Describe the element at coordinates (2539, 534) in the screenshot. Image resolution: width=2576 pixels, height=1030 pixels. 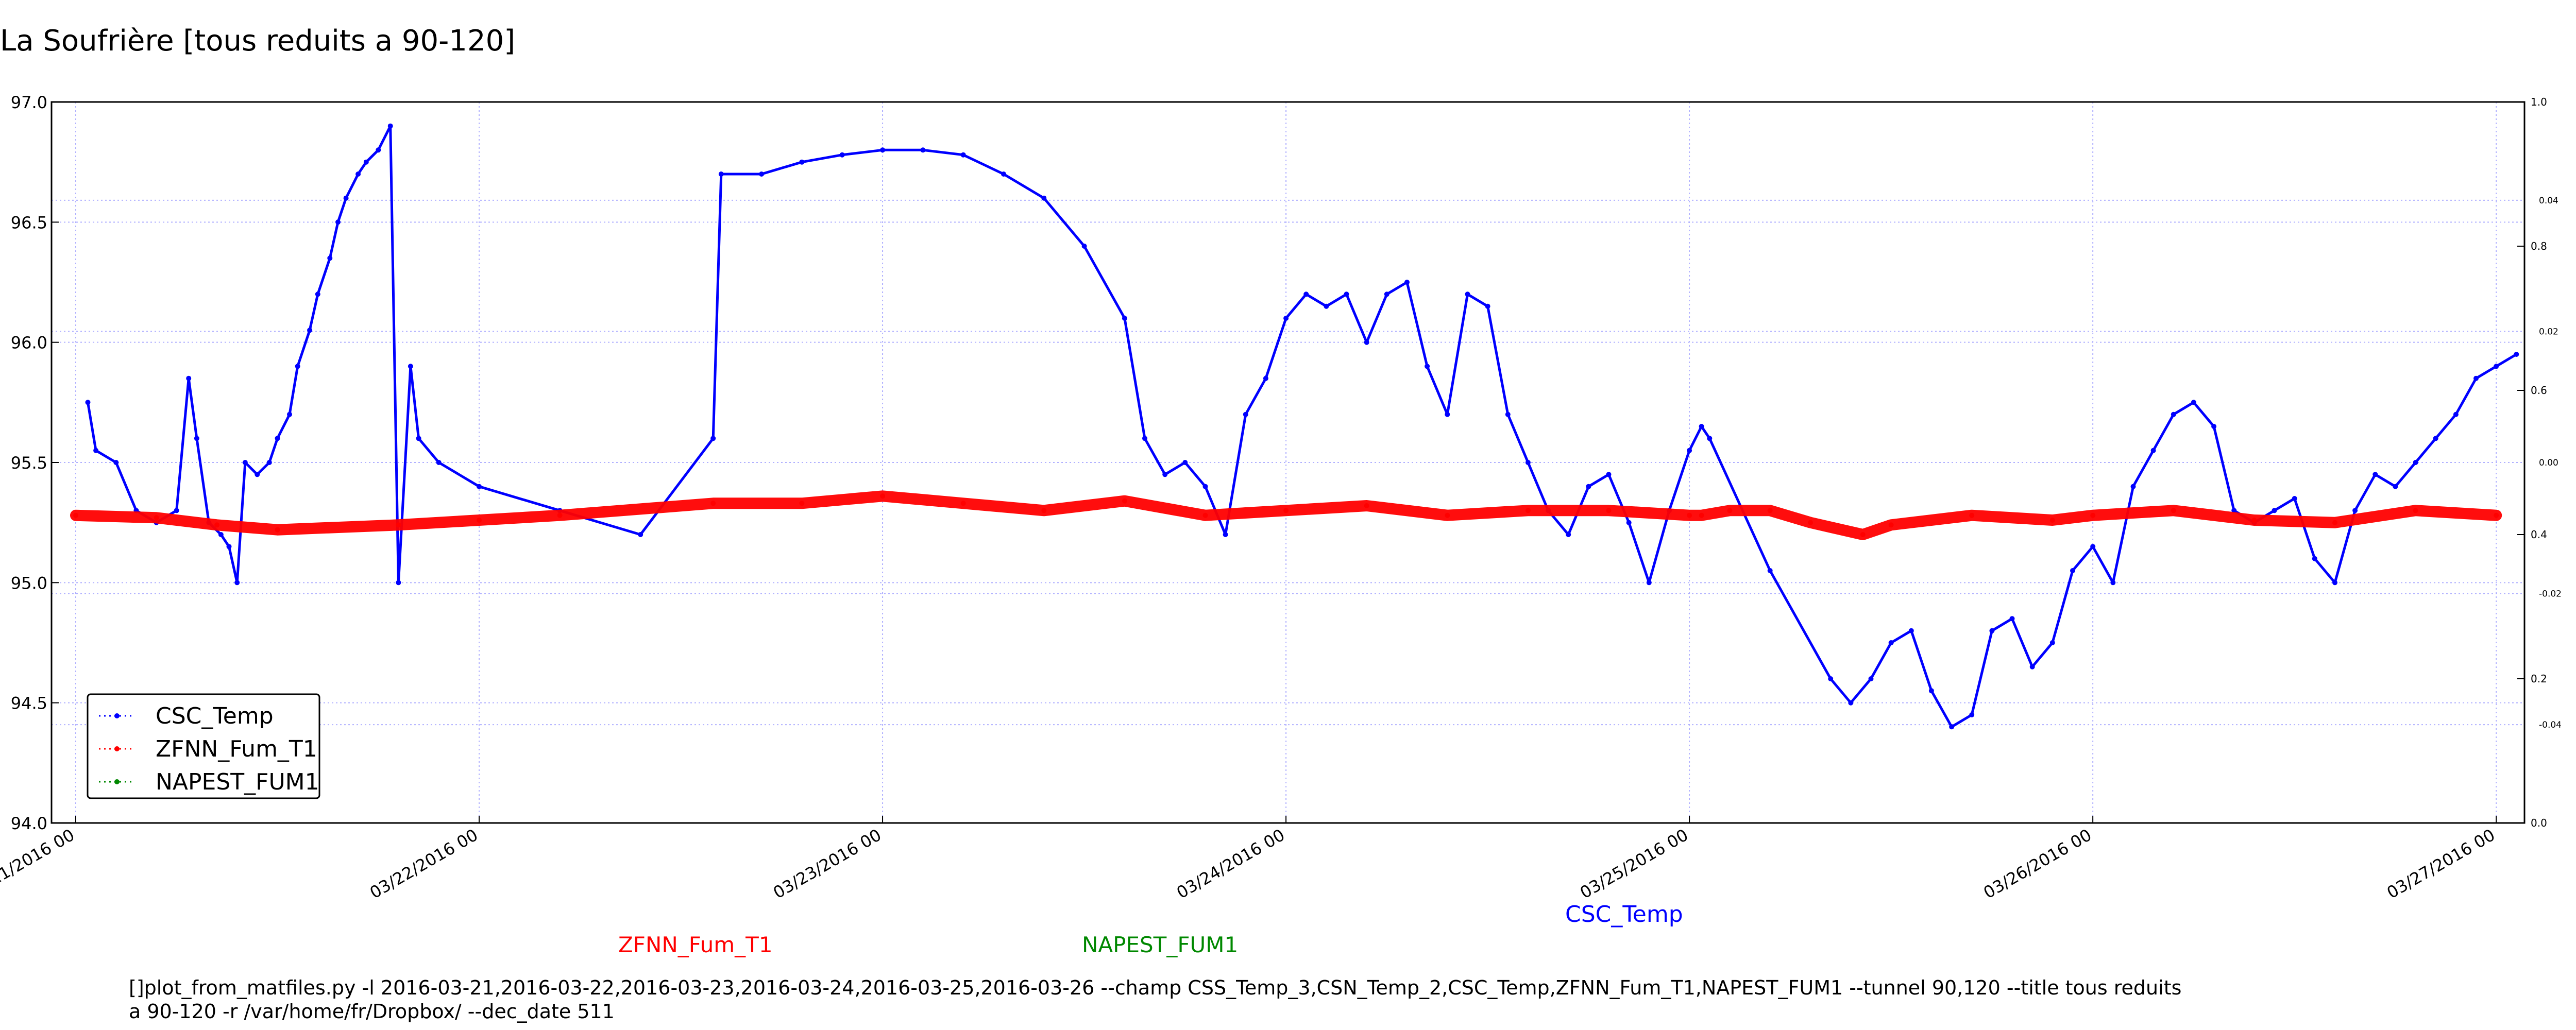
I see `right-tick-label: 0.4` at that location.